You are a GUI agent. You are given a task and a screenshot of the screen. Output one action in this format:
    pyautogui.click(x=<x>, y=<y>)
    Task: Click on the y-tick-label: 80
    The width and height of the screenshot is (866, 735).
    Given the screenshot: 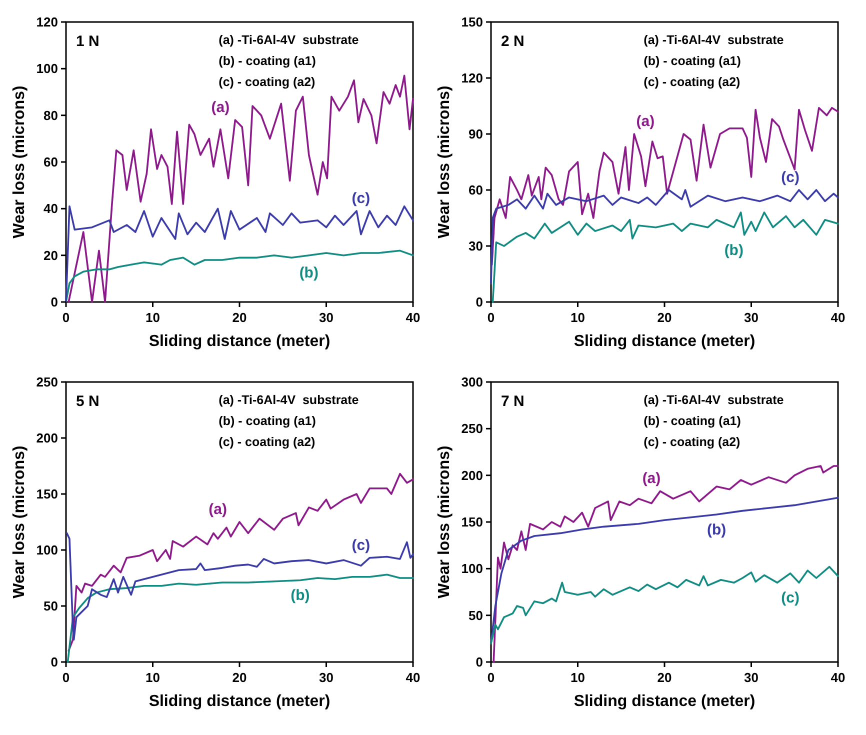 What is the action you would take?
    pyautogui.click(x=51, y=115)
    